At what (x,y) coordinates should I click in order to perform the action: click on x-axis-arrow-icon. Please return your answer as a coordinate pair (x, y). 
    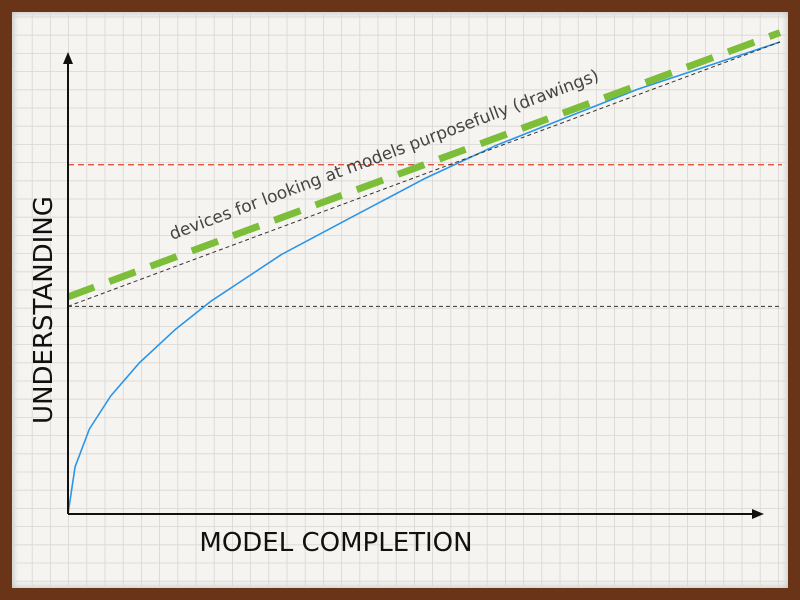
    Looking at the image, I should click on (758, 514).